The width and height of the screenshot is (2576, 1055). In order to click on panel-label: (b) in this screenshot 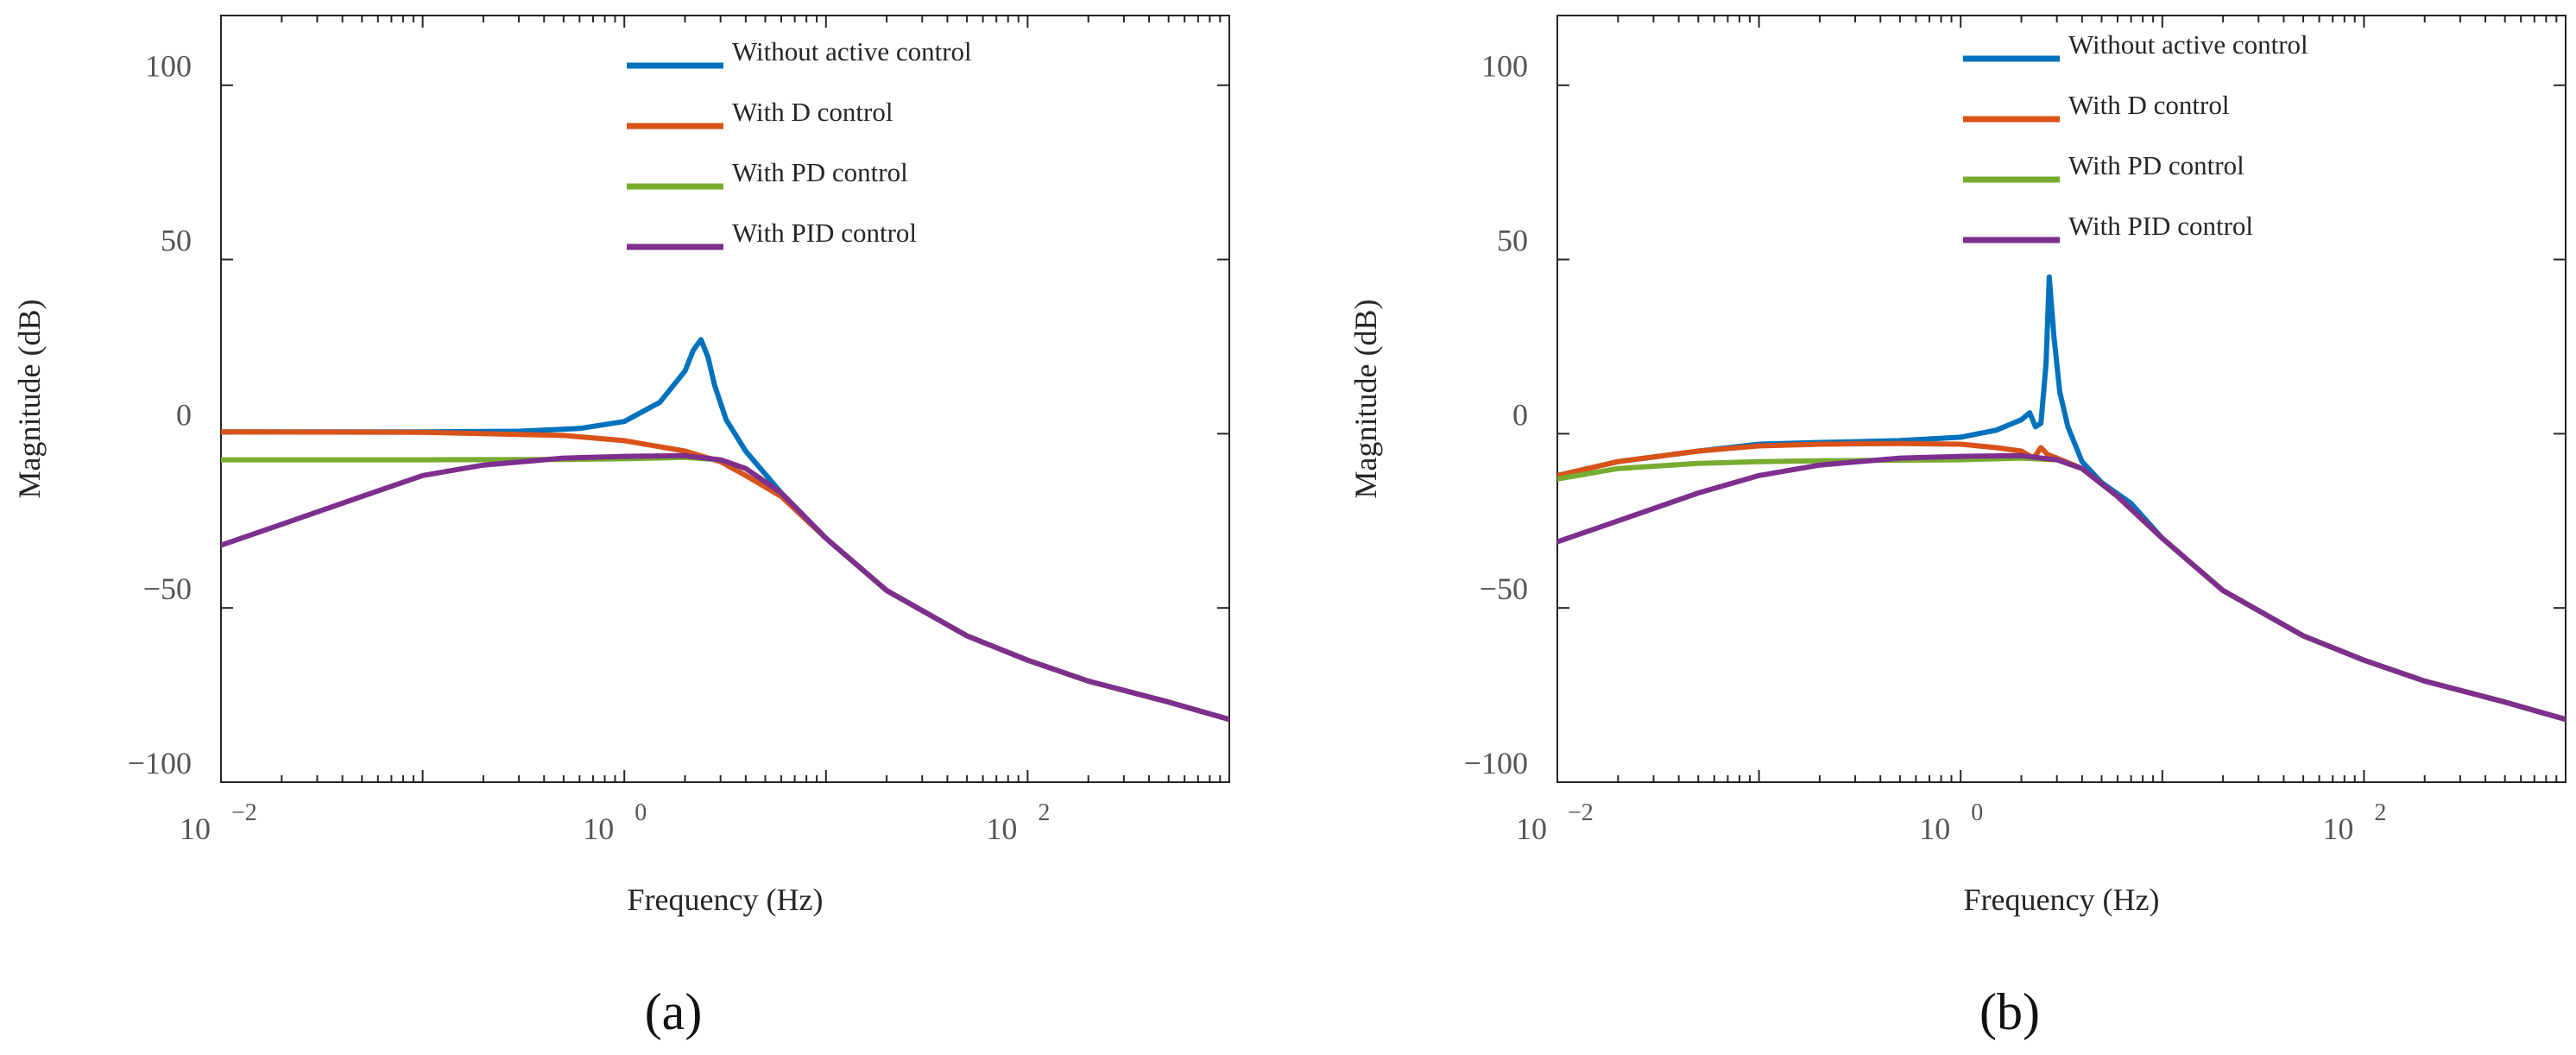, I will do `click(2009, 1012)`.